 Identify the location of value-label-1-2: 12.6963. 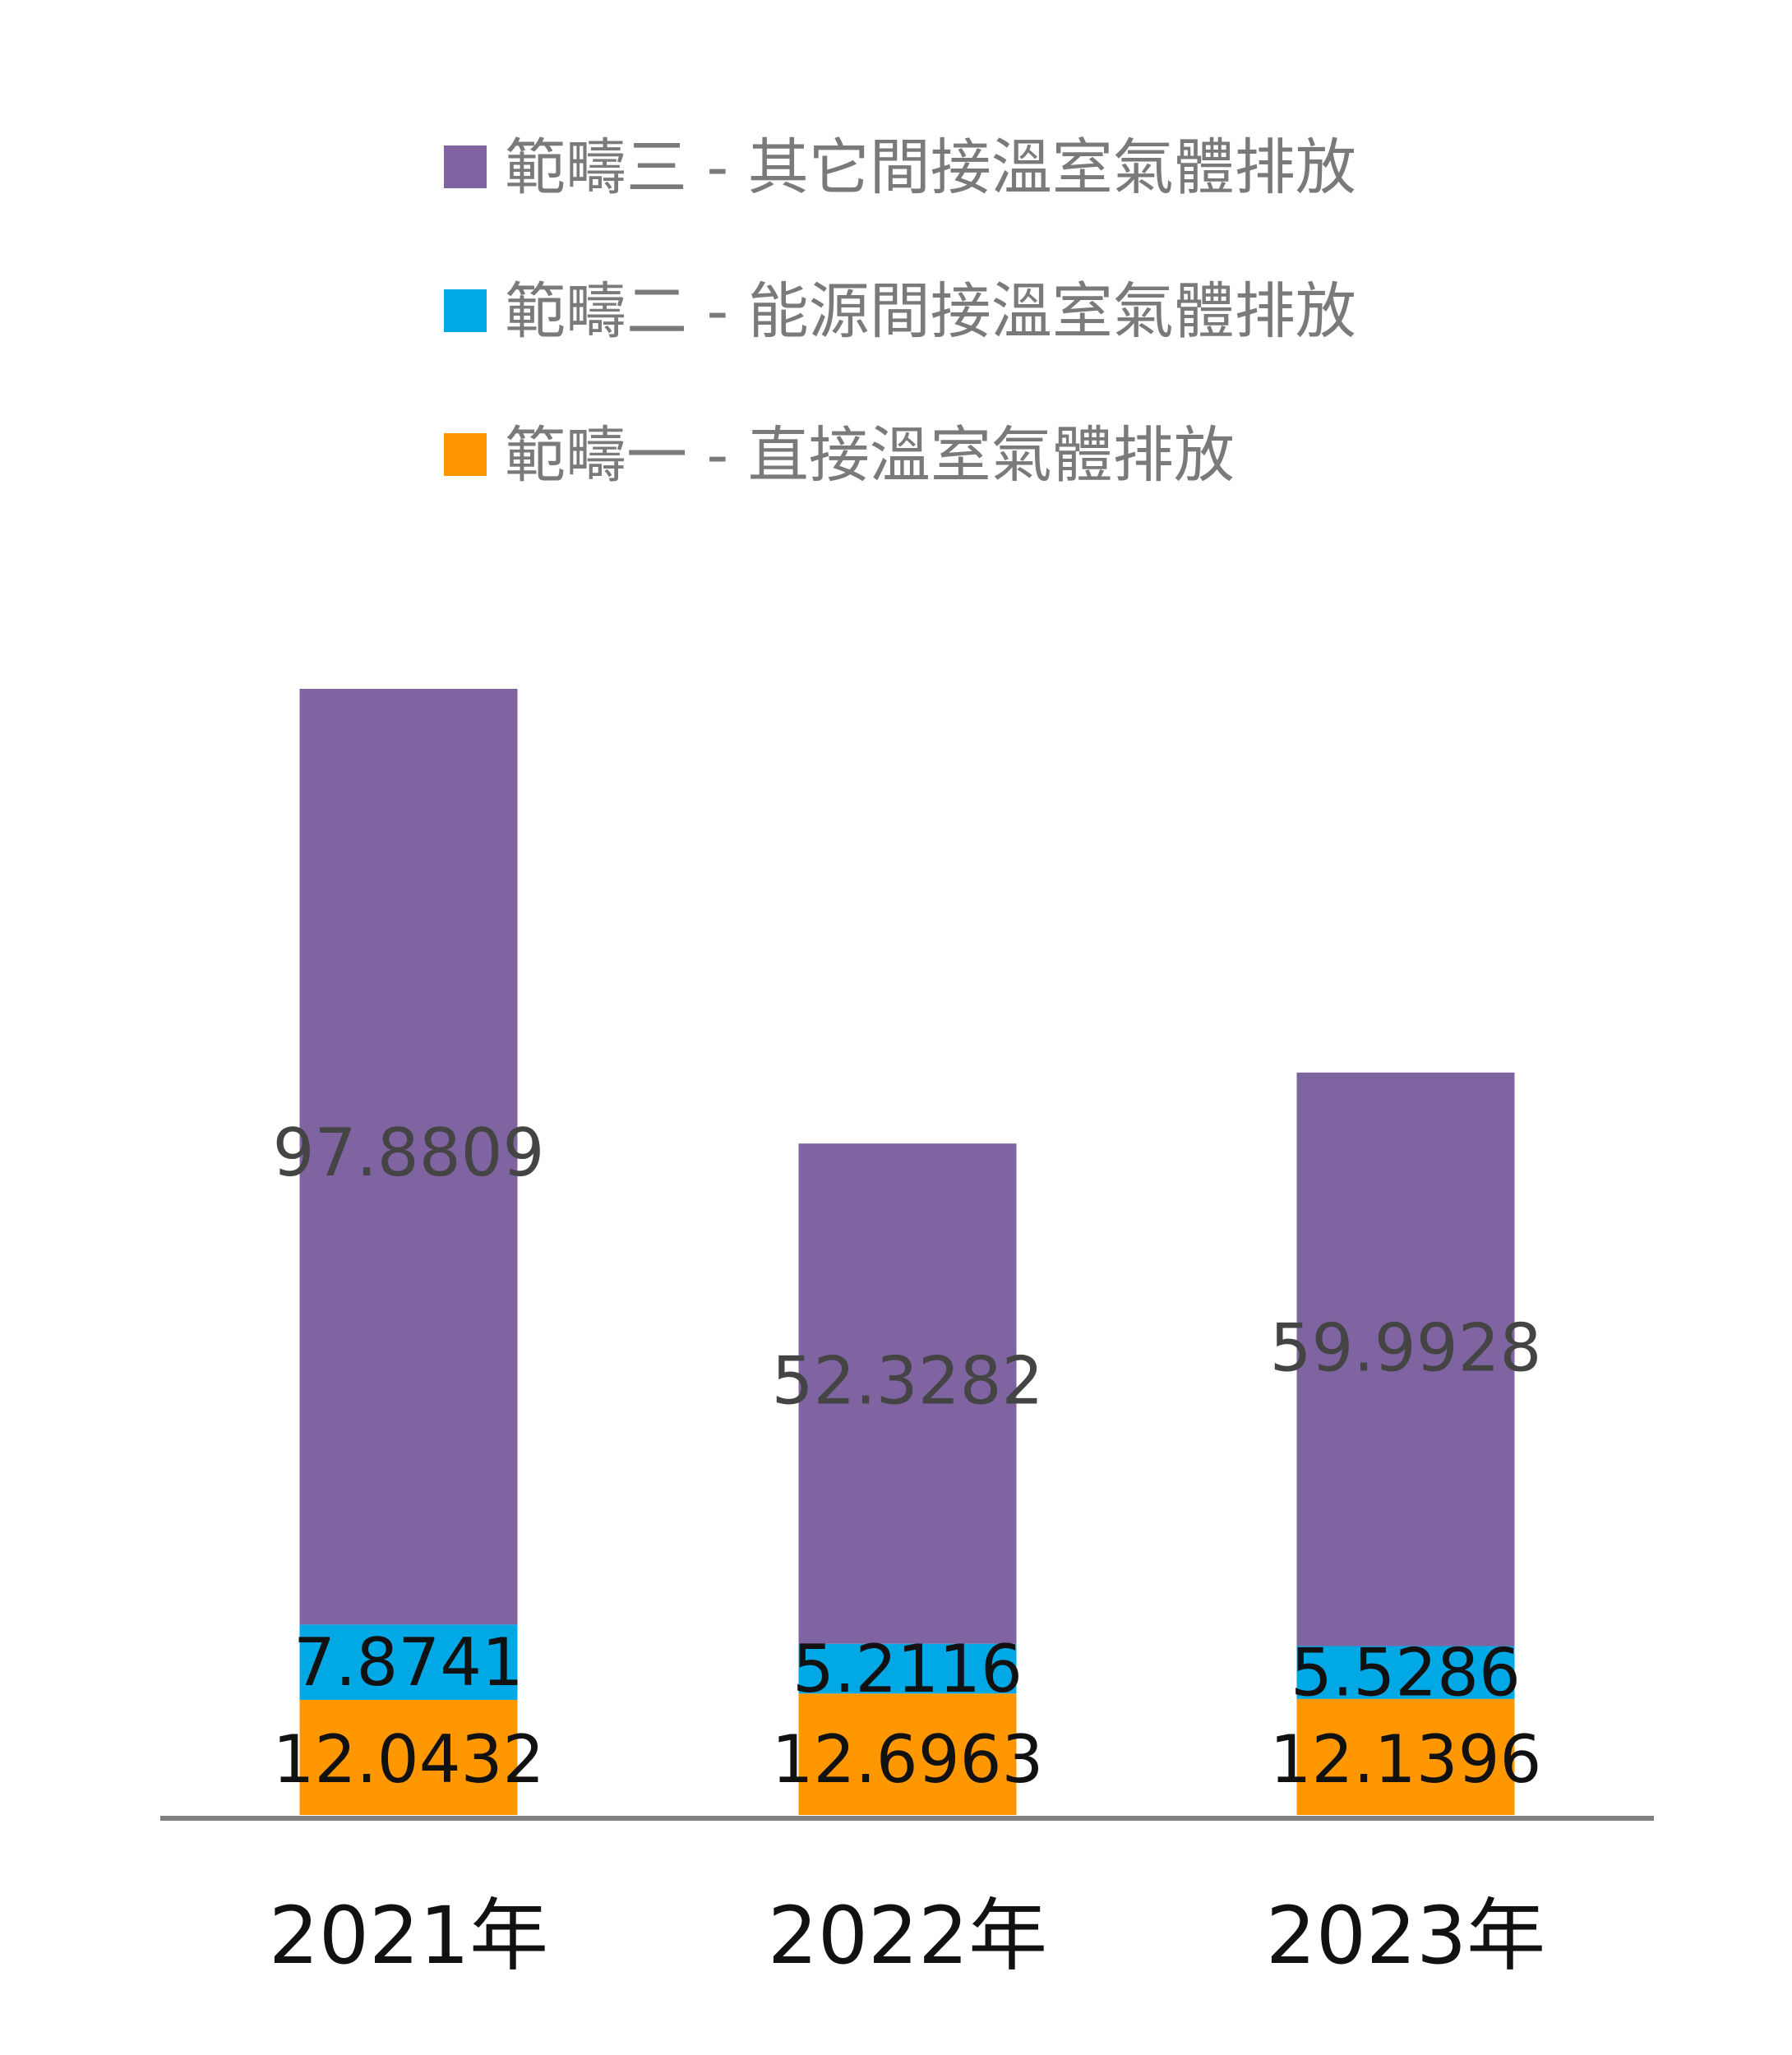
(908, 1759).